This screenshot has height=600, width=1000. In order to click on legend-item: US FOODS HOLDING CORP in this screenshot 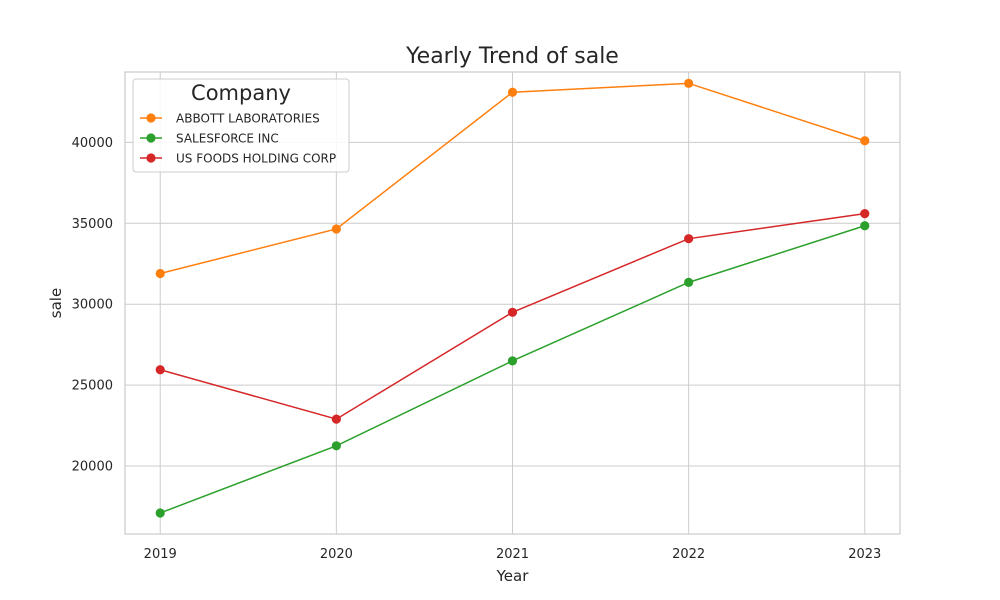, I will do `click(238, 159)`.